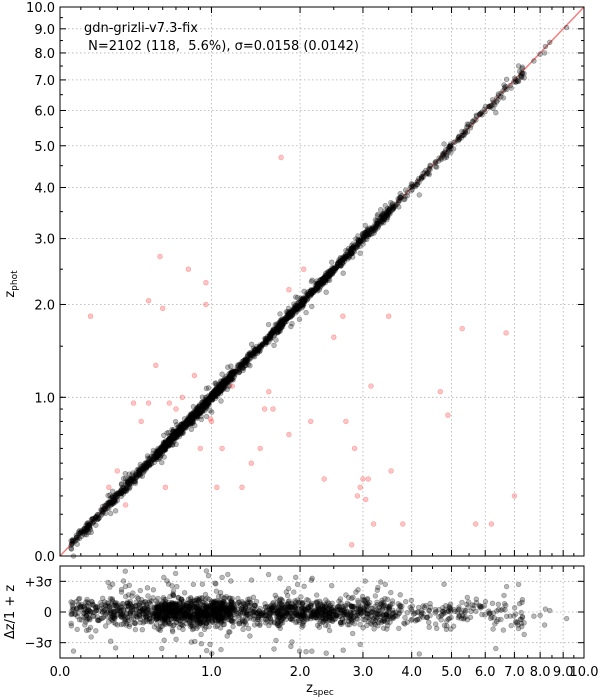 The image size is (600, 700). I want to click on x-tick-label: 2.0, so click(300, 672).